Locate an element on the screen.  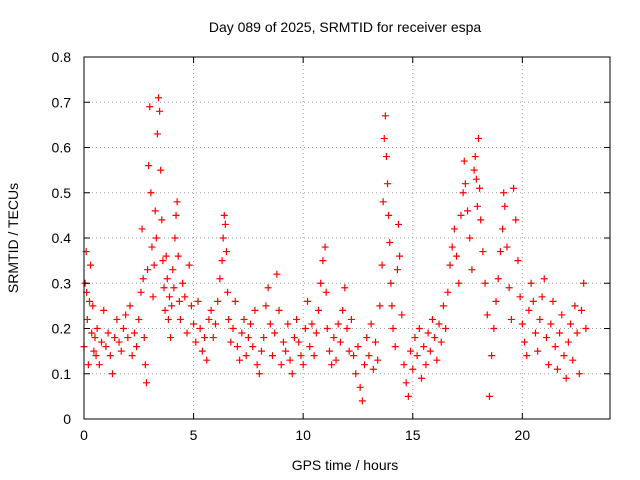
y-tick-label: 0.6 is located at coordinates (62, 148).